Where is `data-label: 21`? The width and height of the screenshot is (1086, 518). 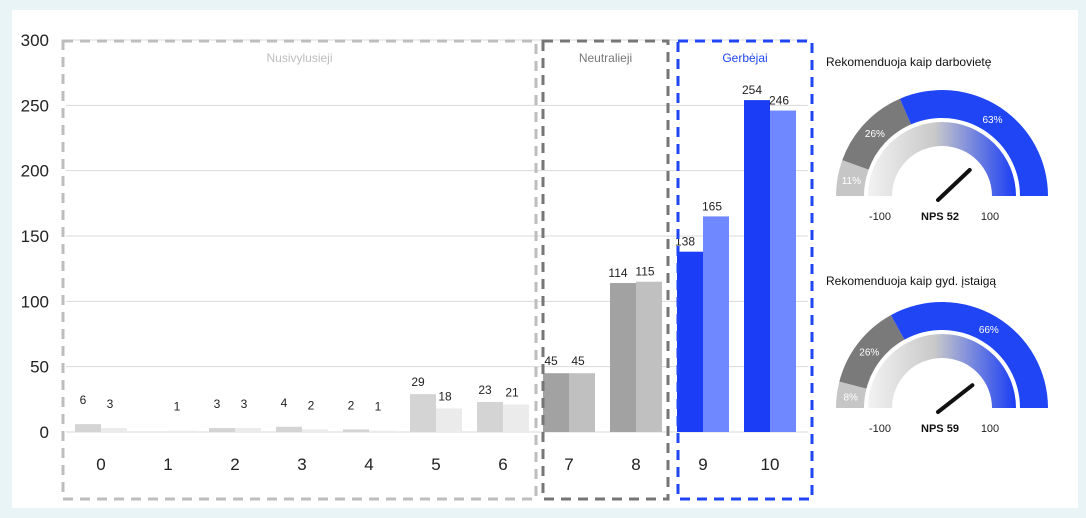
data-label: 21 is located at coordinates (512, 393).